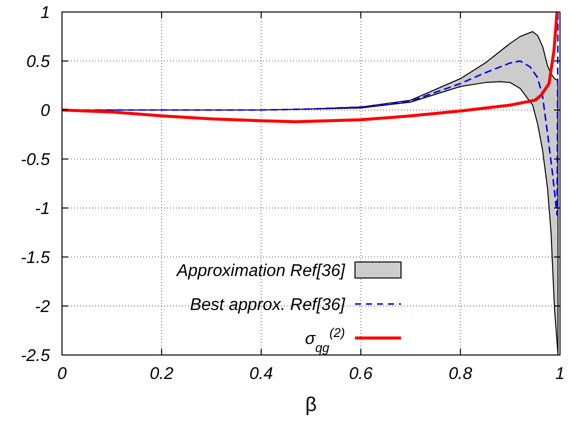 The height and width of the screenshot is (423, 574). Describe the element at coordinates (361, 373) in the screenshot. I see `x-tick-label: 0.6` at that location.